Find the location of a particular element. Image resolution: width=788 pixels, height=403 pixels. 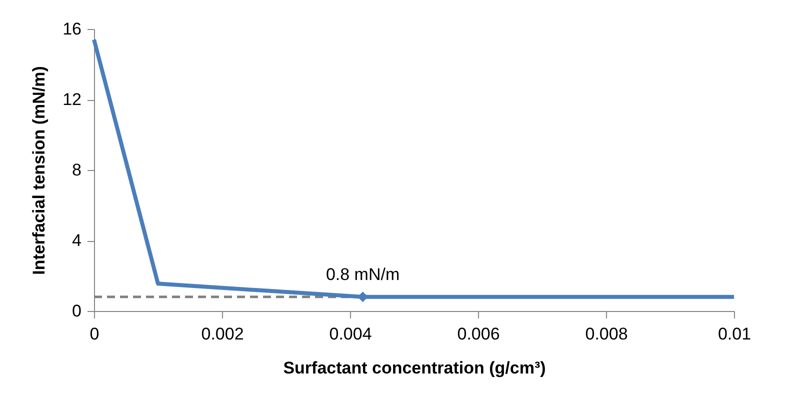

x-tick-label: 0.004 is located at coordinates (350, 334).